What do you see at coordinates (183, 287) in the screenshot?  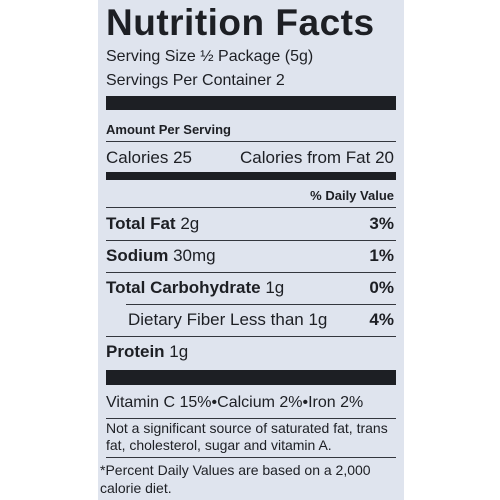 I see `nutrient-label: Total Carbohydrate` at bounding box center [183, 287].